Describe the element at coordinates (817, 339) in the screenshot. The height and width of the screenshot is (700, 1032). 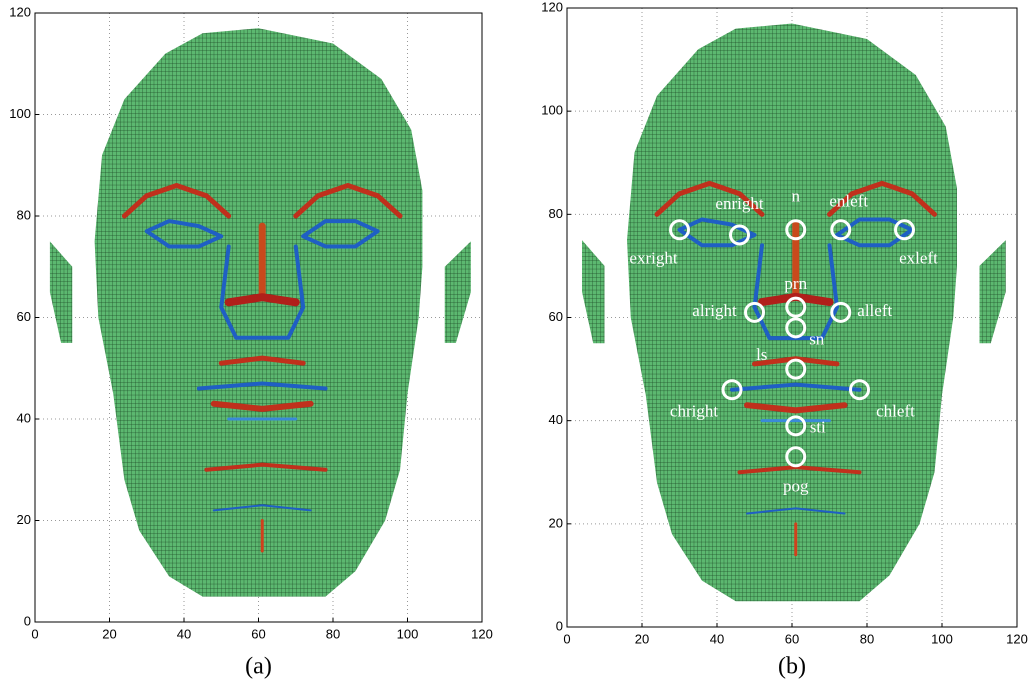
I see `landmark-label: sn` at that location.